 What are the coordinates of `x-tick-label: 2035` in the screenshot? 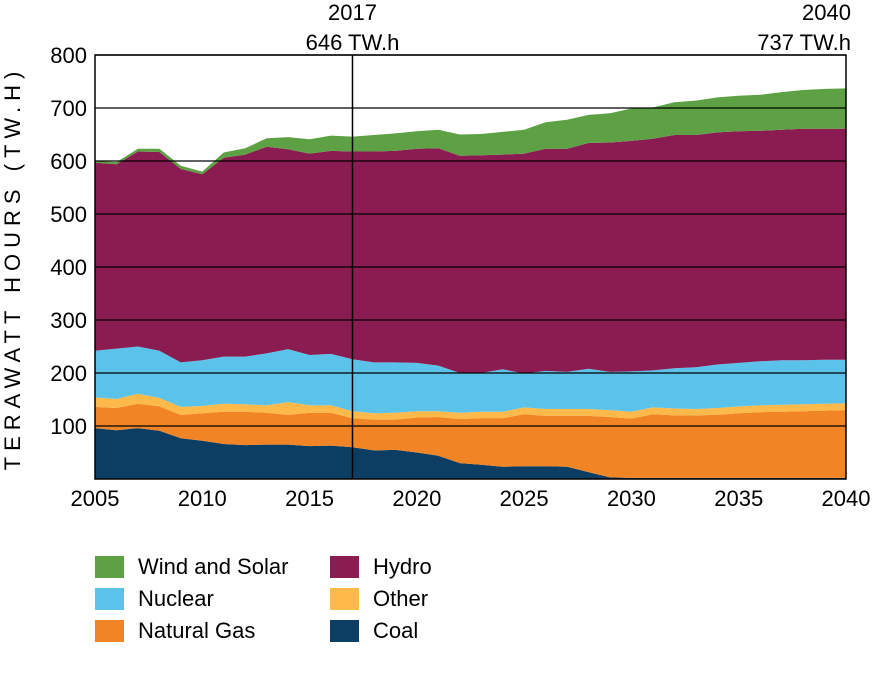 It's located at (738, 498).